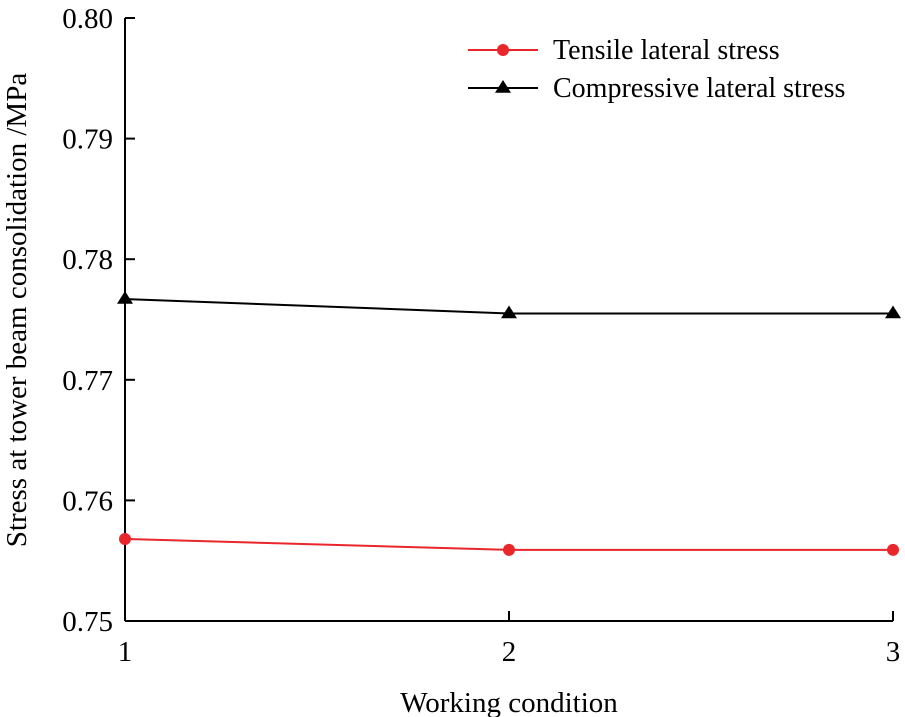 Image resolution: width=905 pixels, height=717 pixels. What do you see at coordinates (509, 304) in the screenshot?
I see `series-compressive-lateral-stress` at bounding box center [509, 304].